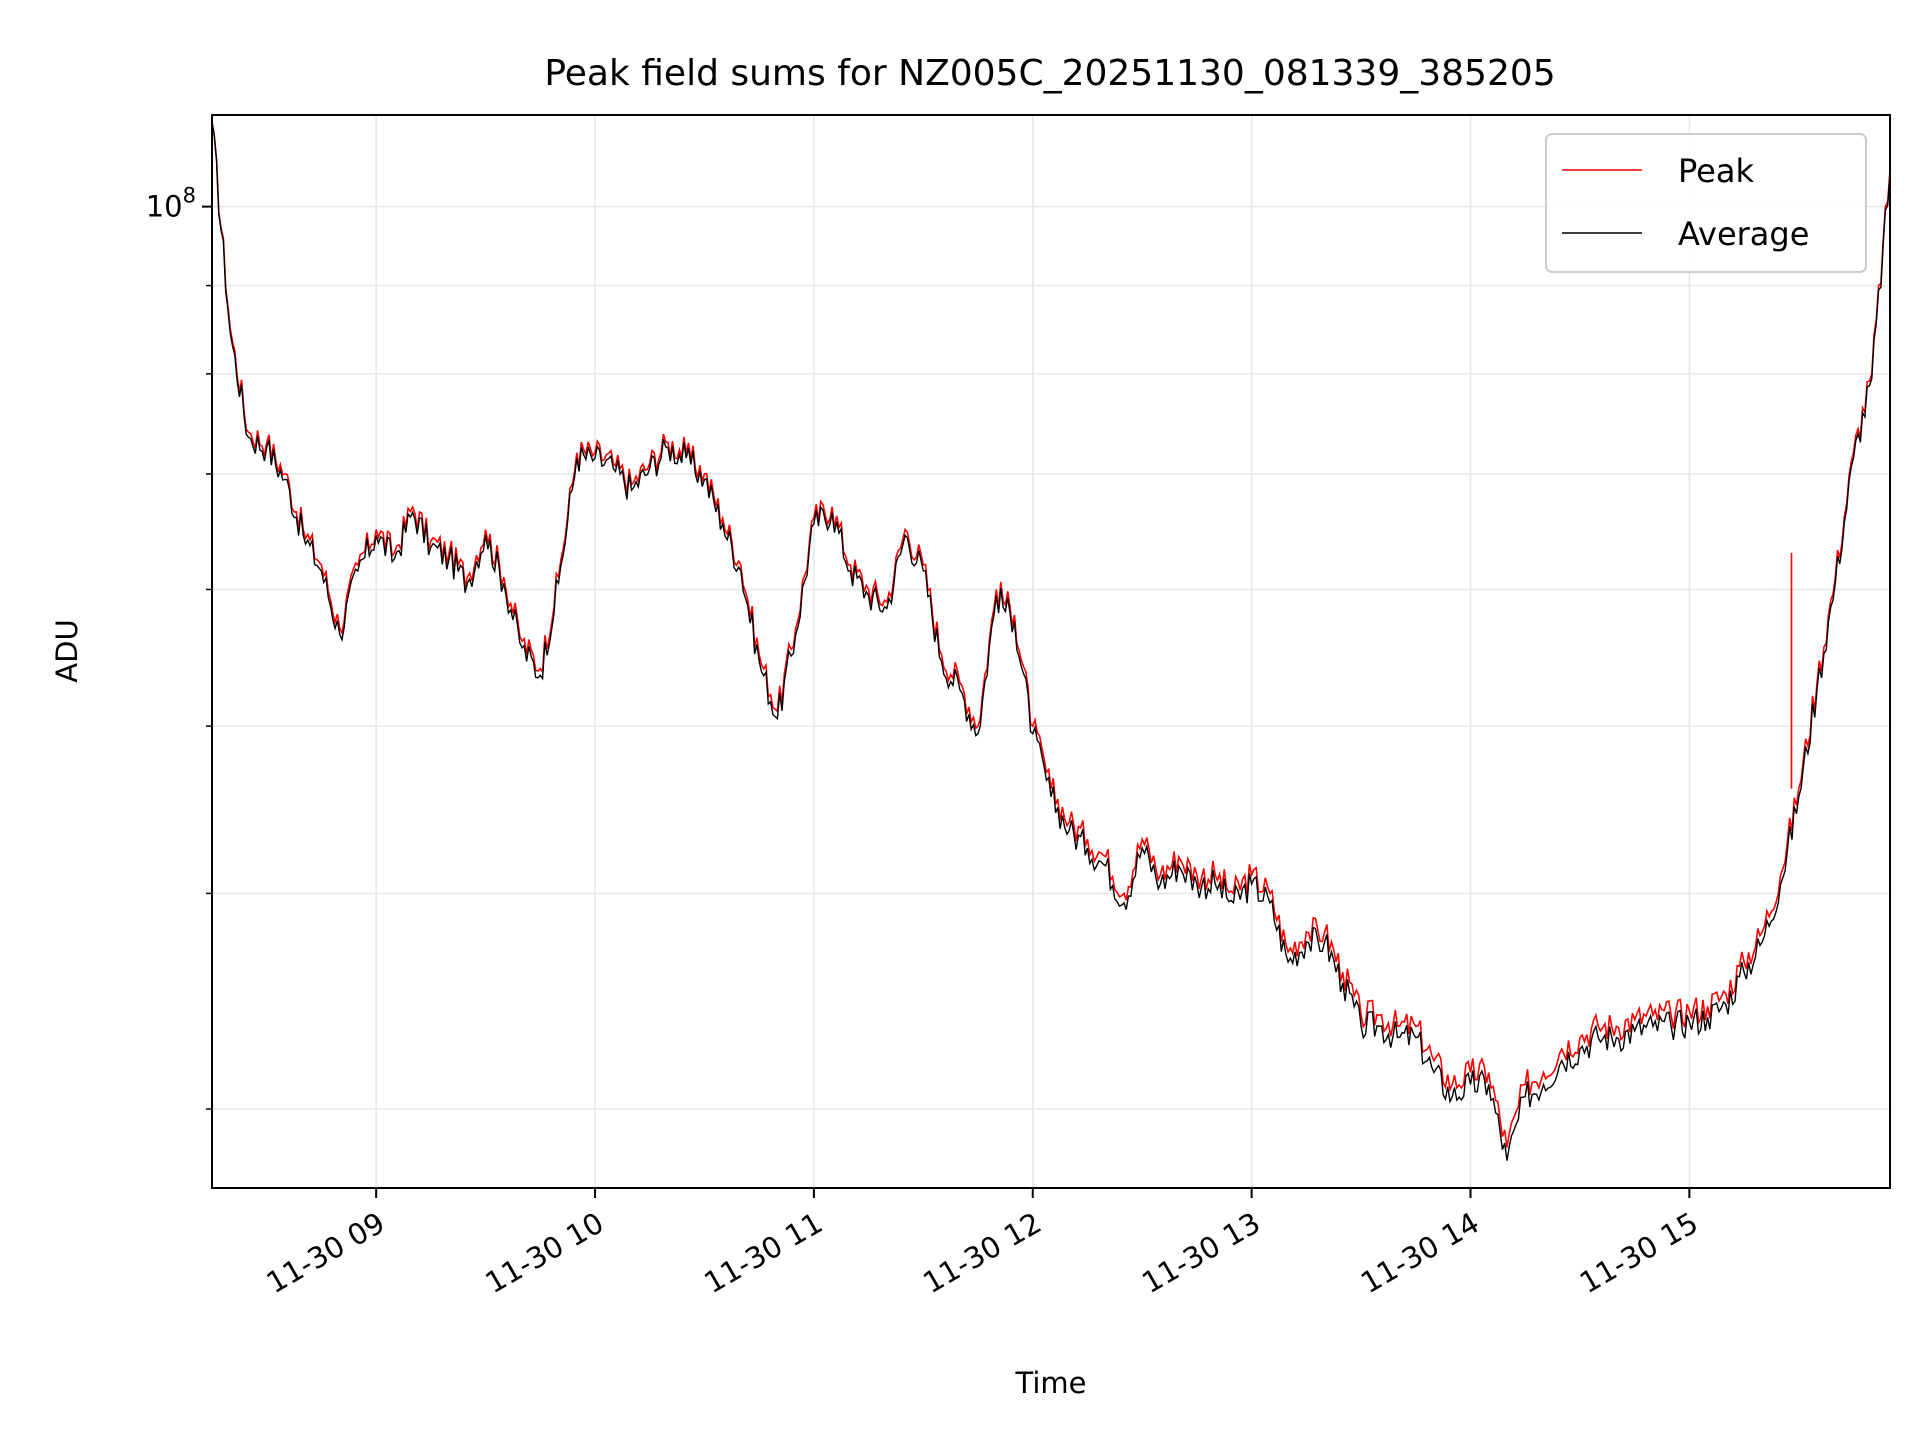 The image size is (1920, 1440). What do you see at coordinates (1639, 1252) in the screenshot?
I see `x-tick-label: 11-30 15` at bounding box center [1639, 1252].